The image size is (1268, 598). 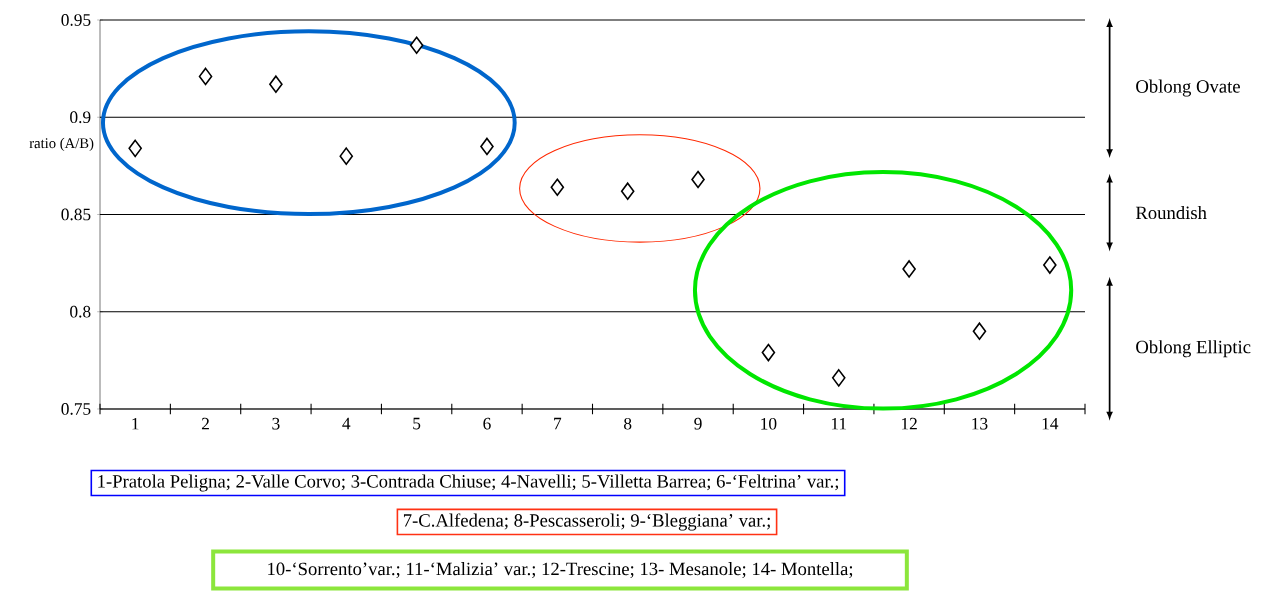 I want to click on x-tick-label: 12, so click(x=909, y=423).